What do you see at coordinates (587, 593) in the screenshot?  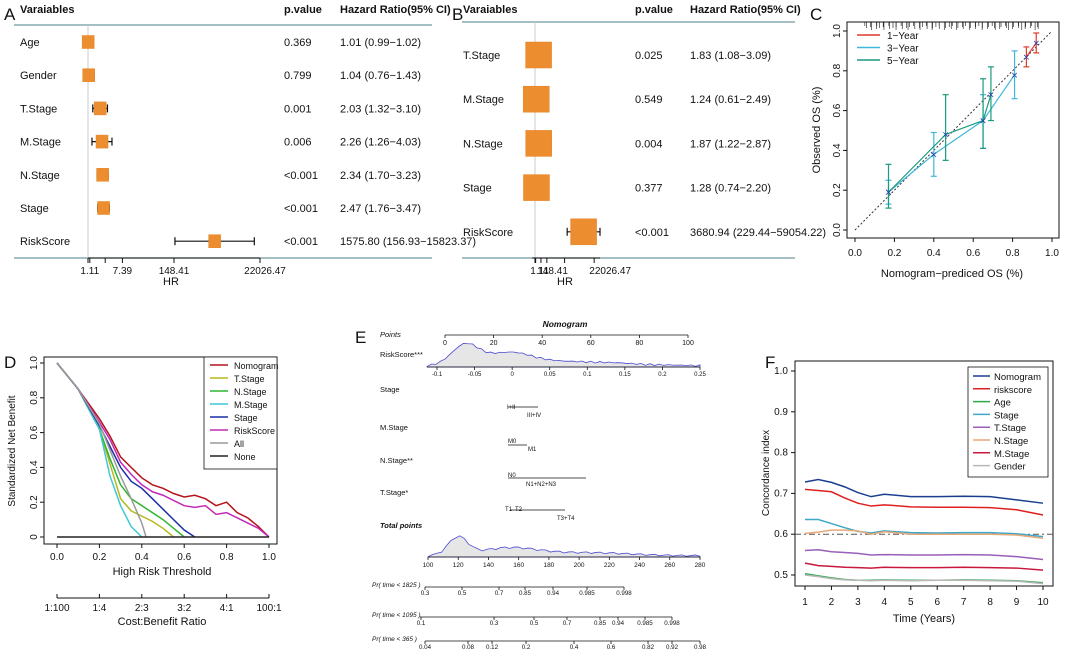 I see `probability-tick-label: 0.985` at bounding box center [587, 593].